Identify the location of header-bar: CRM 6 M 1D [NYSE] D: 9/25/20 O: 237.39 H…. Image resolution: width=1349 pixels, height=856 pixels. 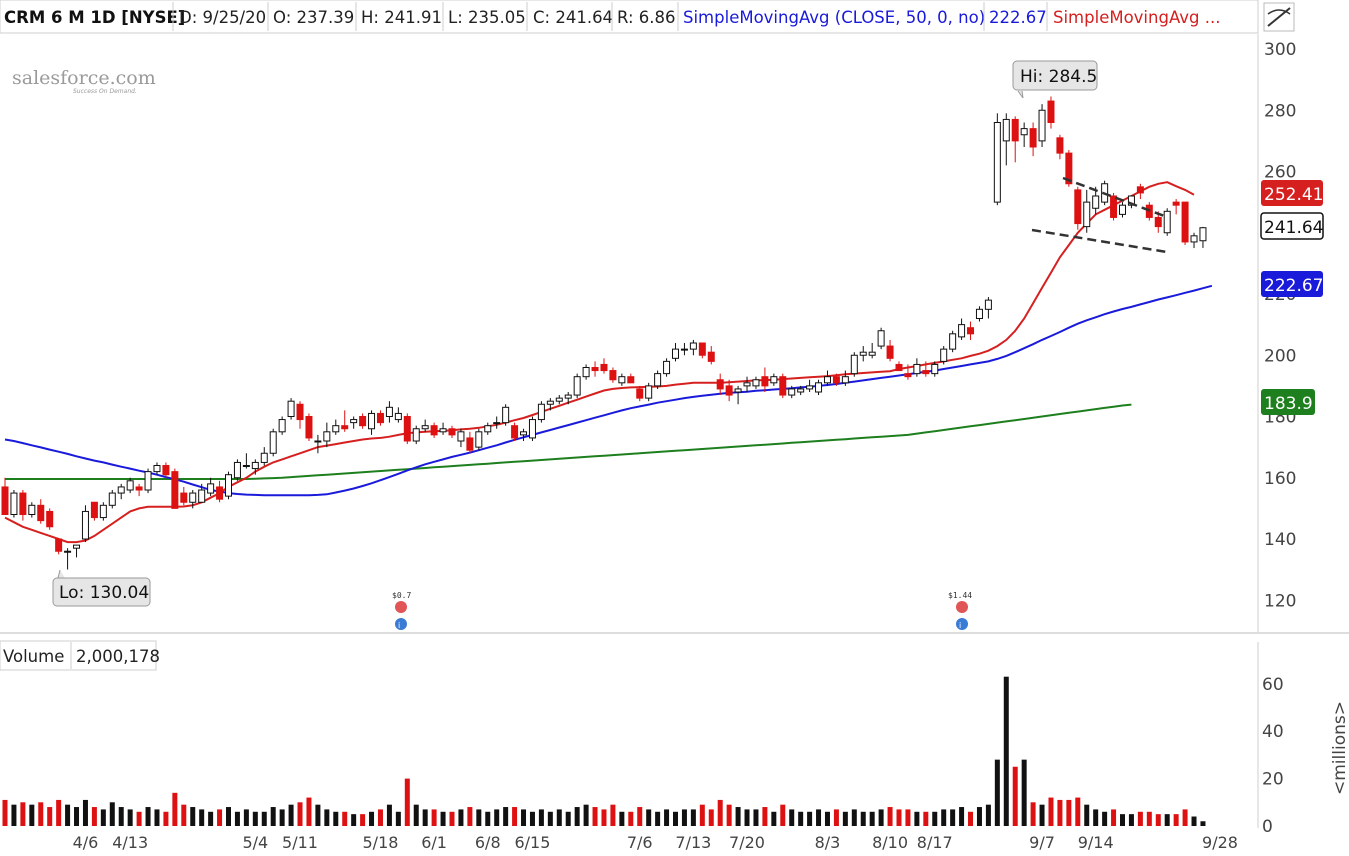
(629, 17).